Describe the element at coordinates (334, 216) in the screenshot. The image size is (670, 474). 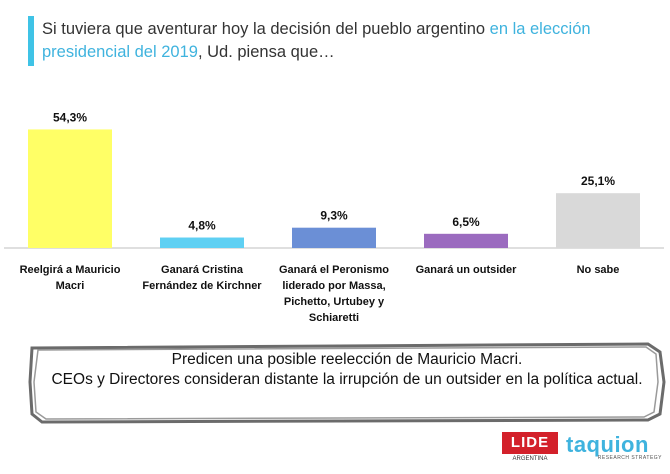
I see `value-label-3: 9,3%` at that location.